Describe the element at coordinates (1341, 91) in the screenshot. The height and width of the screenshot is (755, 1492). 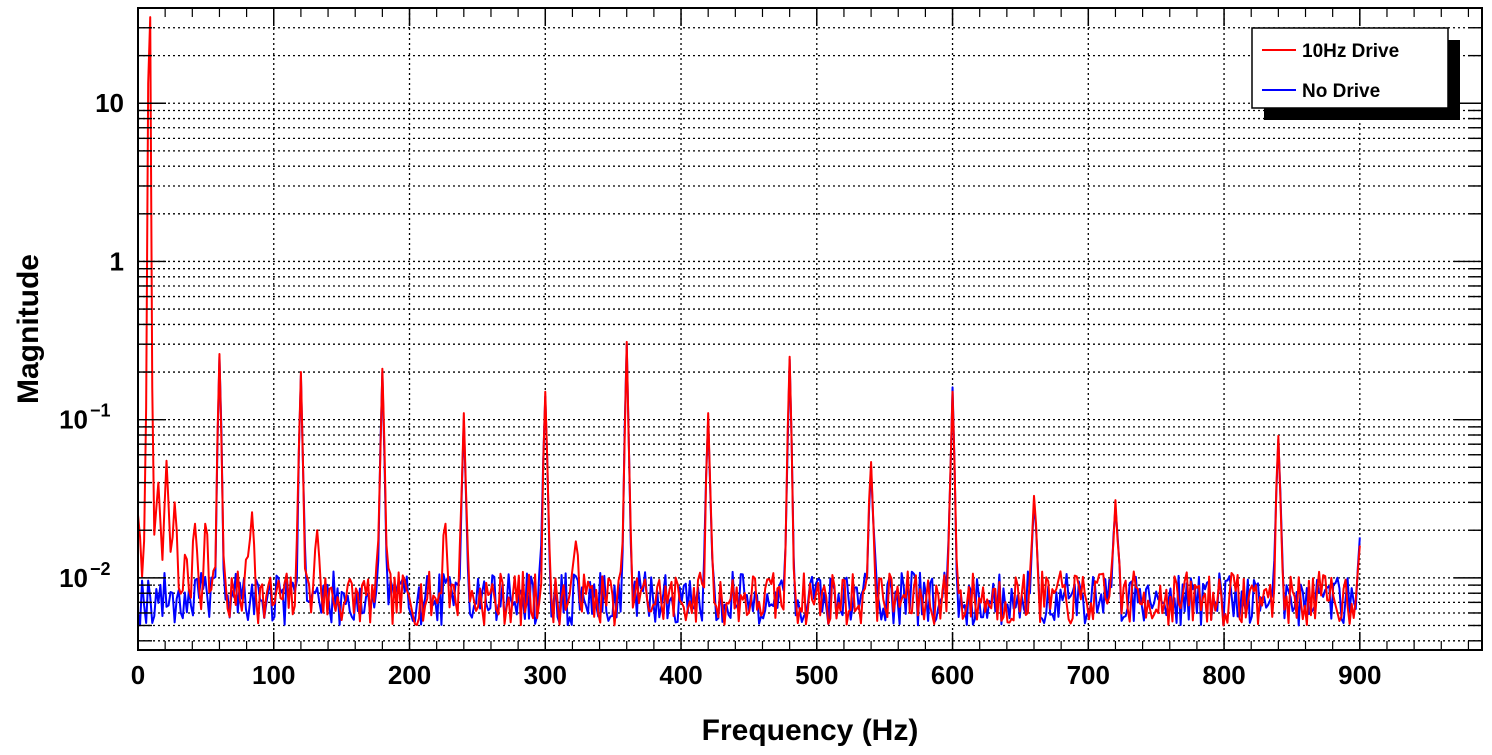
I see `legend-label-no-drive: No Drive` at that location.